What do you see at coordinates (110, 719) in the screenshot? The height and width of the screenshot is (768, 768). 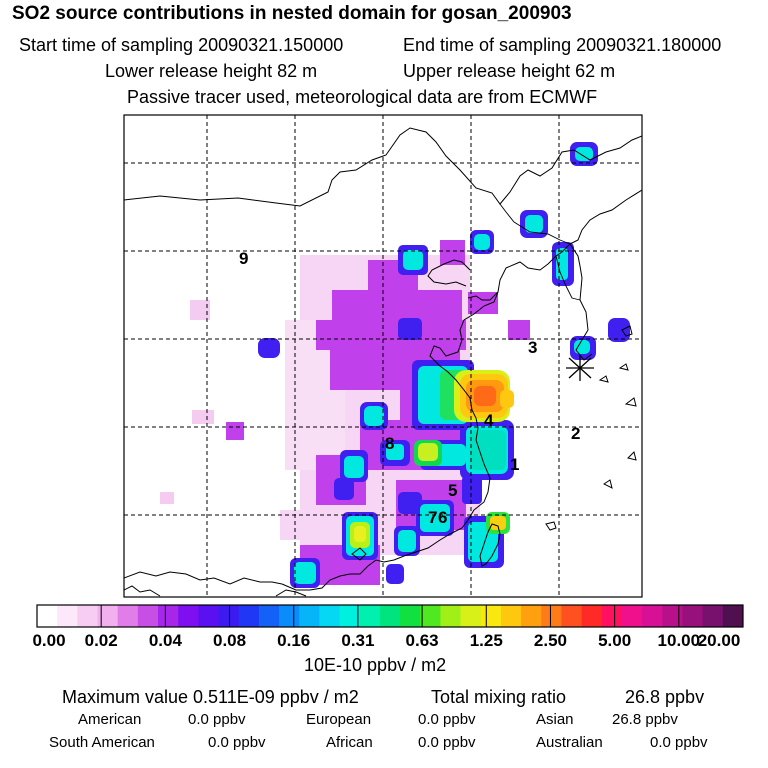 I see `american-label: American` at bounding box center [110, 719].